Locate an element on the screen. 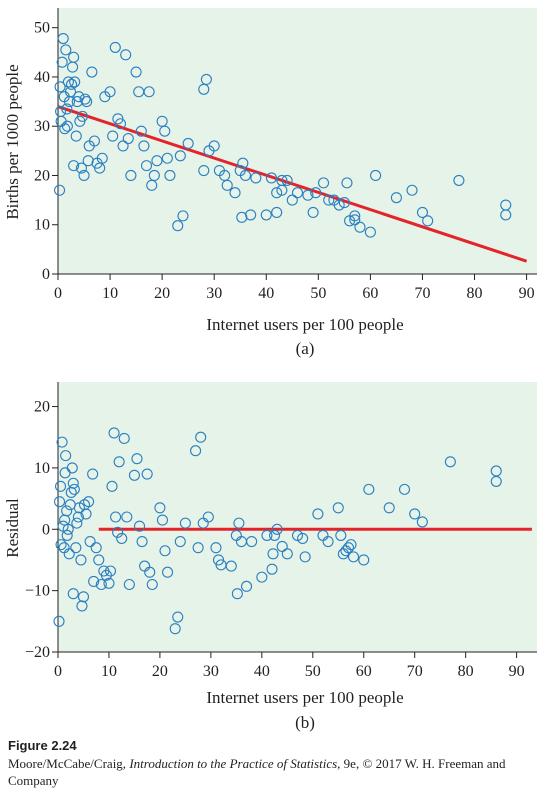 The image size is (555, 808). x-tick-label: 70 is located at coordinates (422, 293).